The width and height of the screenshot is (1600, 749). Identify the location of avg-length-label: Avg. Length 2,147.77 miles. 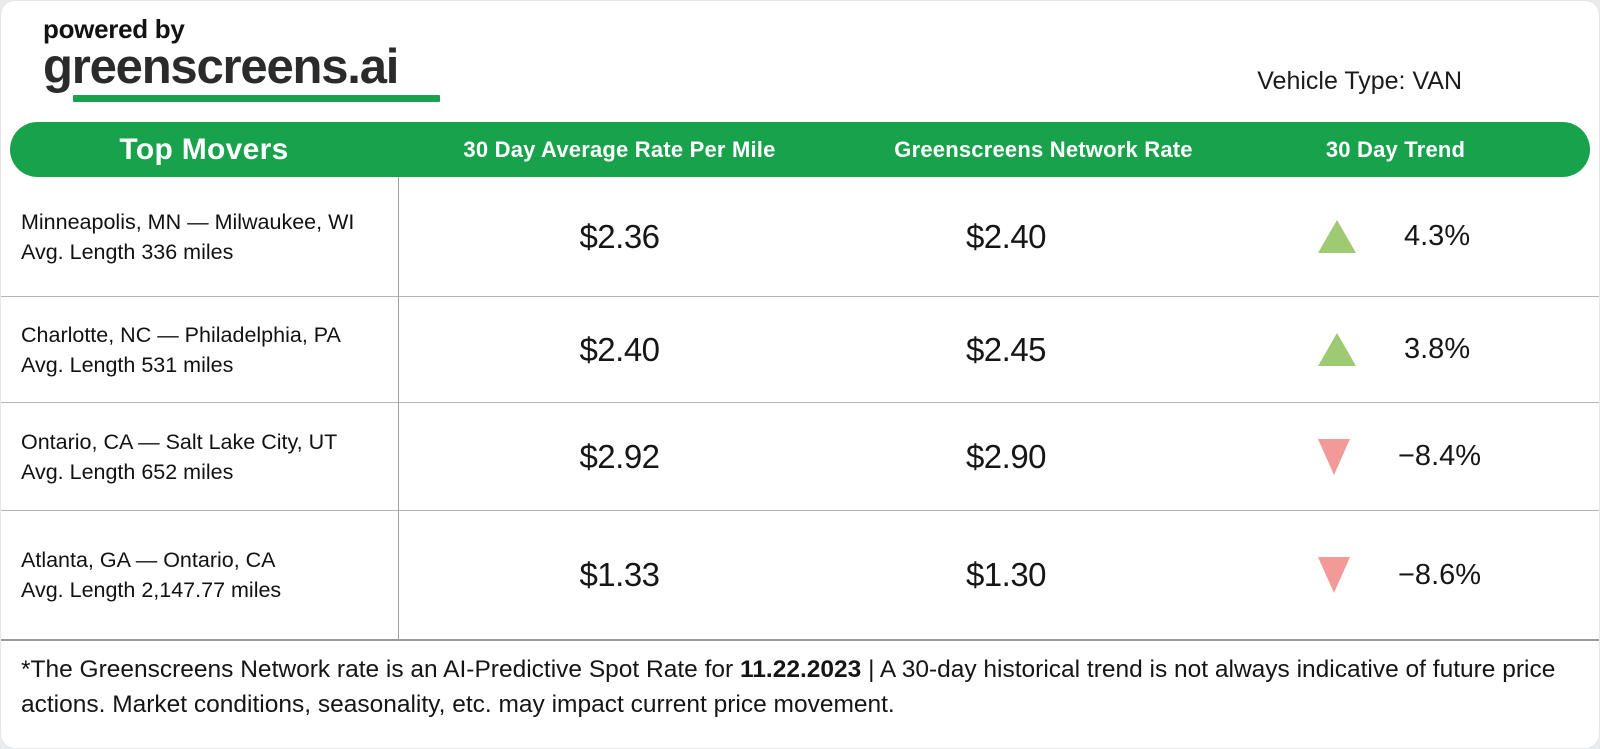
(151, 590).